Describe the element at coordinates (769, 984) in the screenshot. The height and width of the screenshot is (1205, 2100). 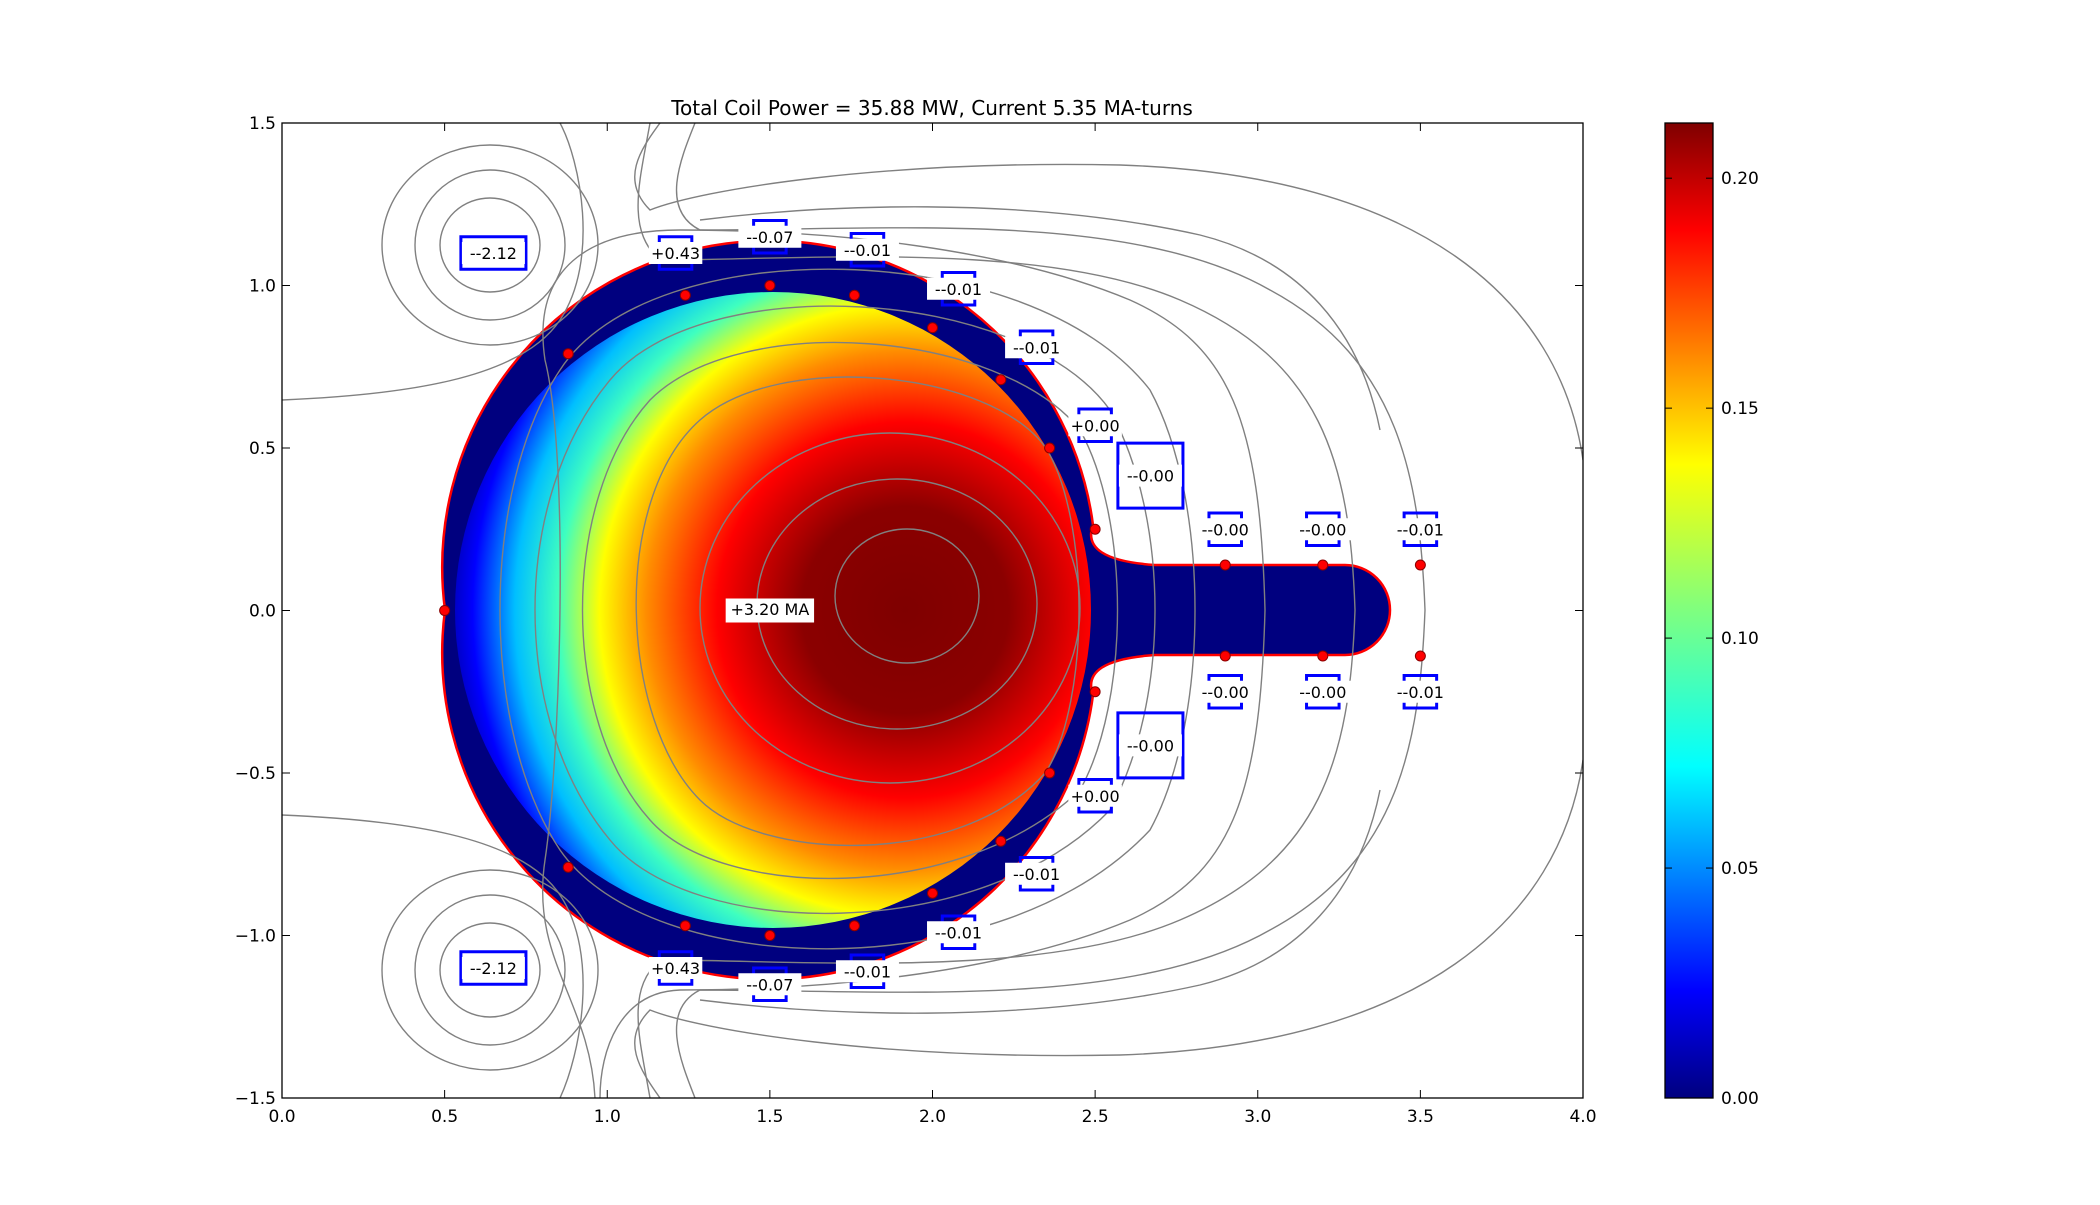
I see `coil-label: --0.07` at that location.